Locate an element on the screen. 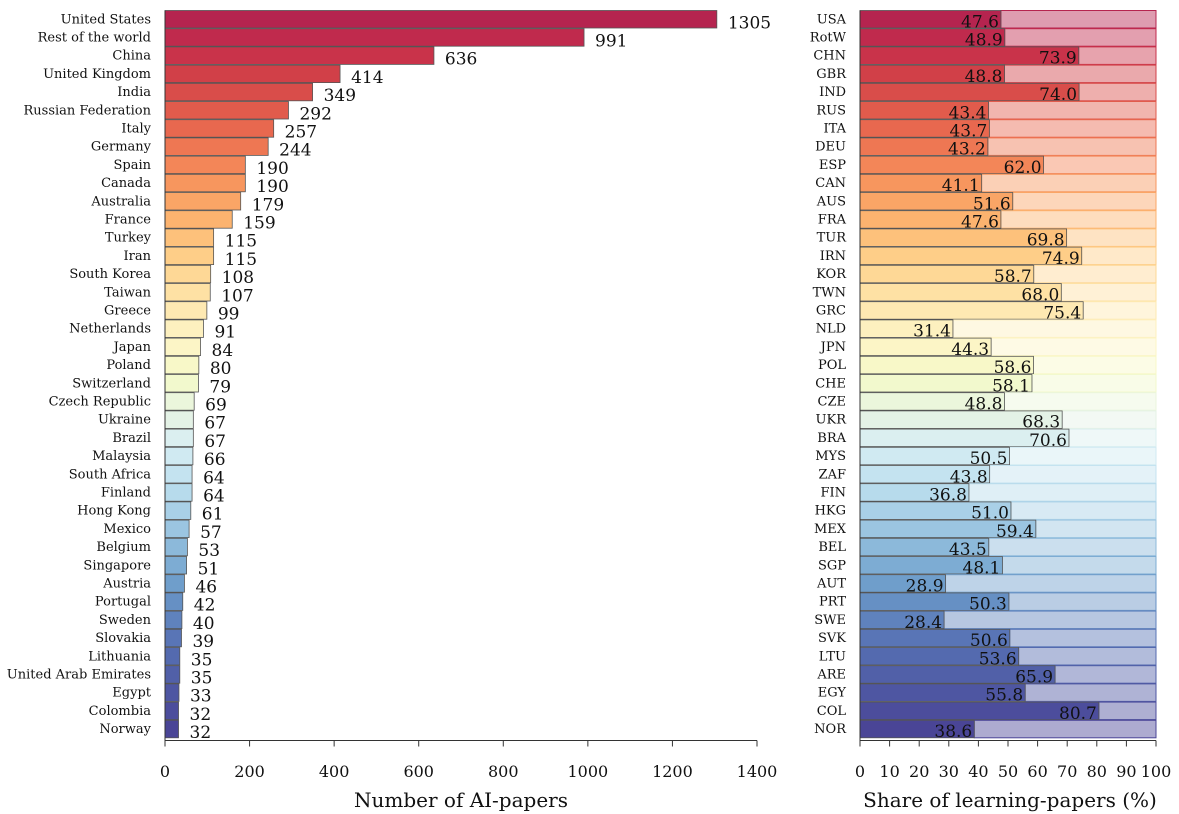 This screenshot has width=1179, height=814. country-label: Italy is located at coordinates (136, 128).